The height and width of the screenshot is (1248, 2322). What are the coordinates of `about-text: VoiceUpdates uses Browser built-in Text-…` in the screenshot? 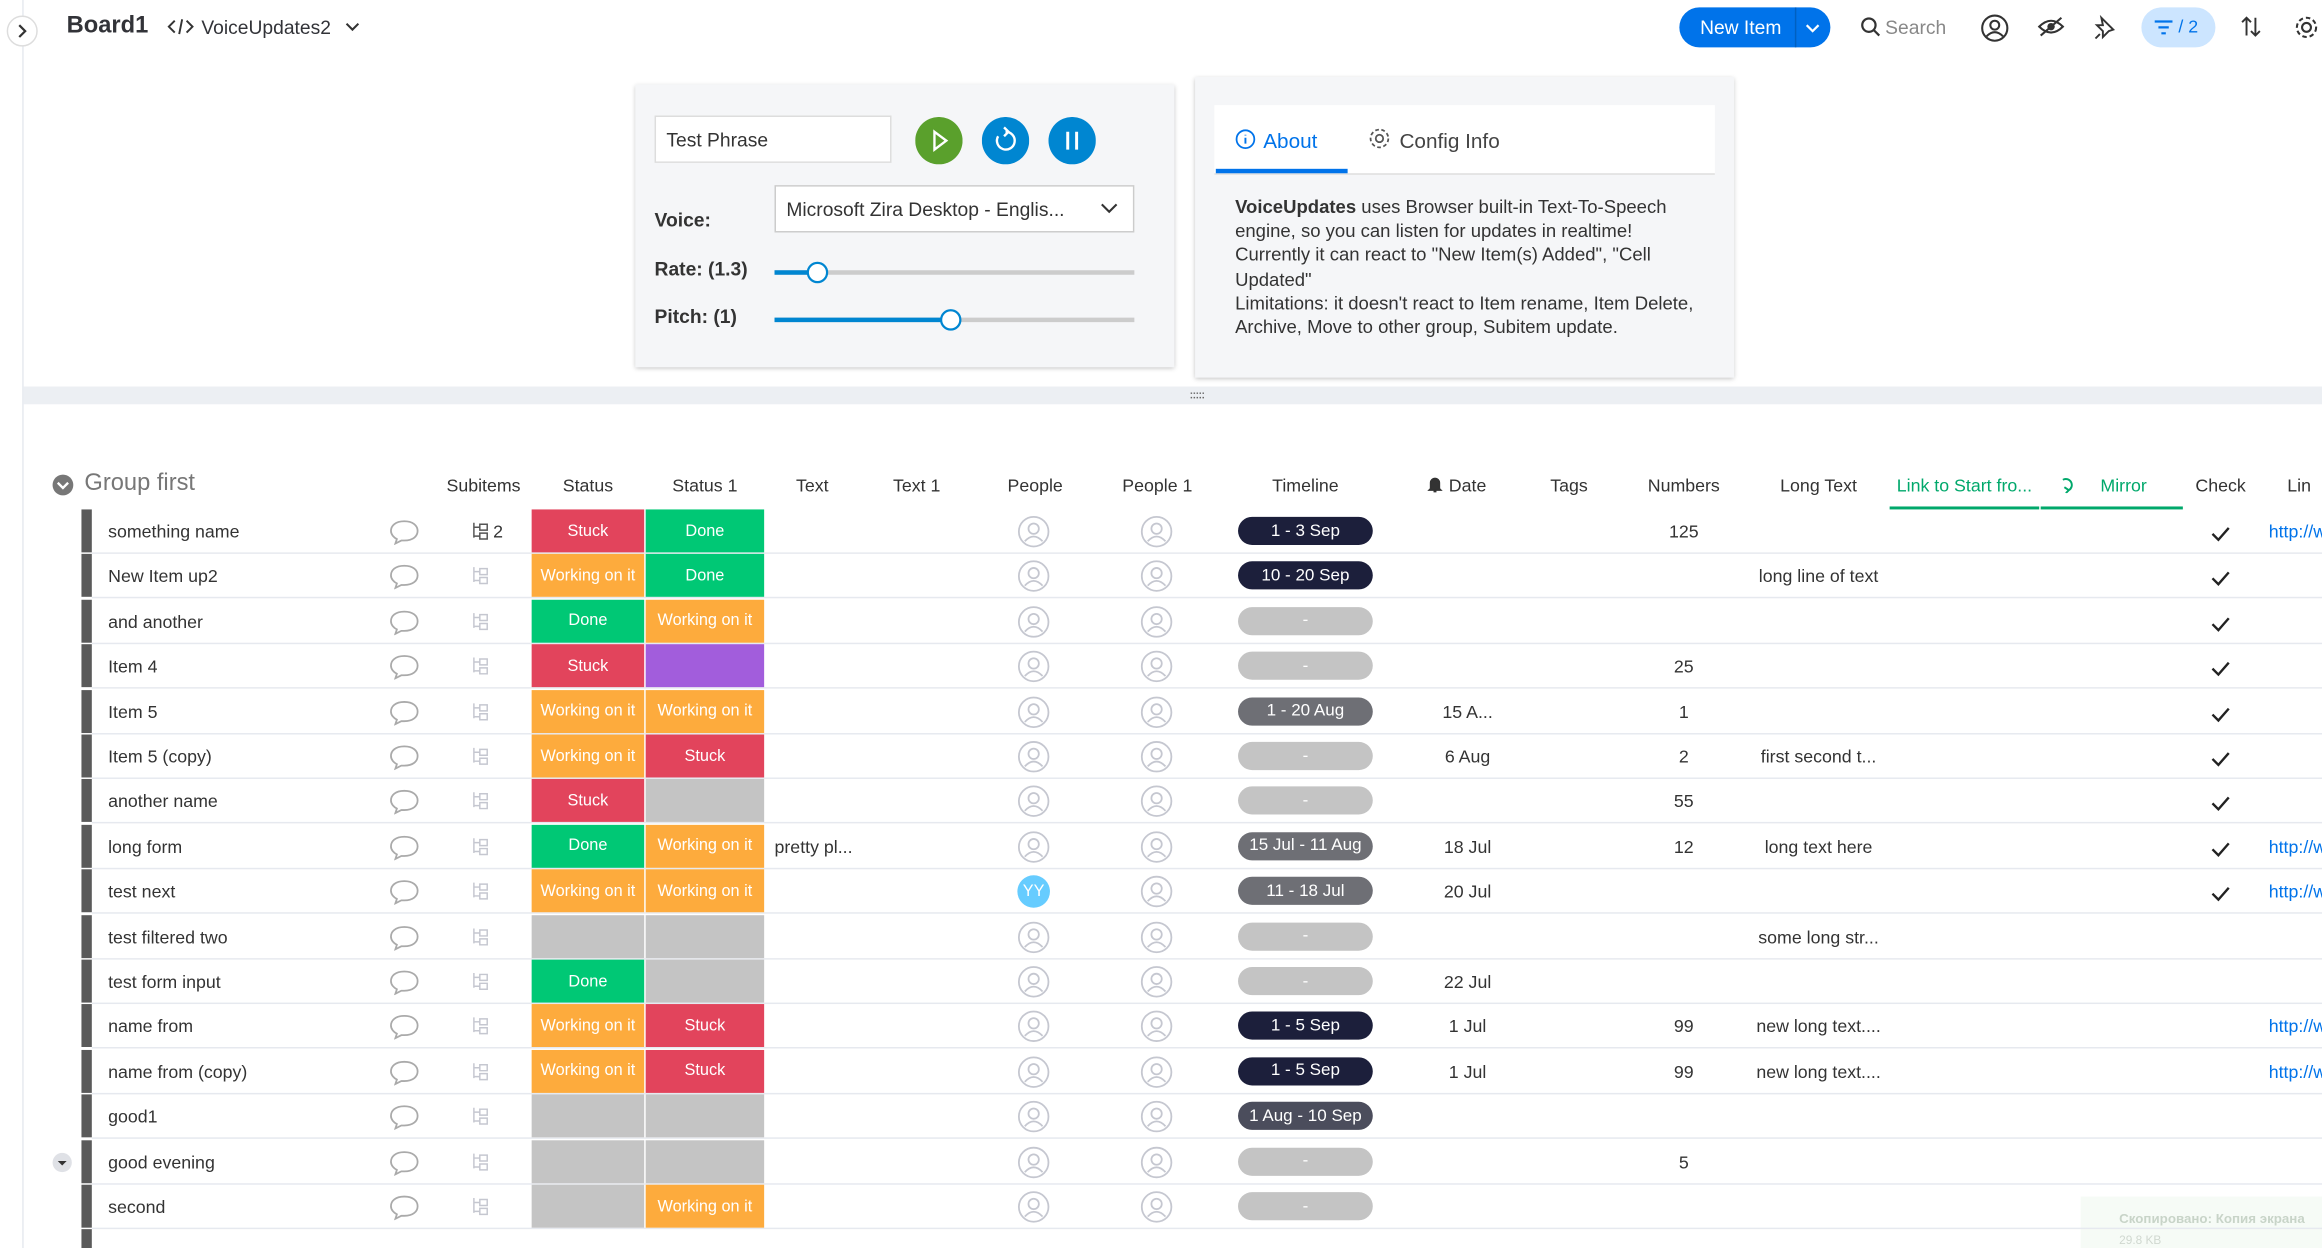 It's located at (1464, 267).